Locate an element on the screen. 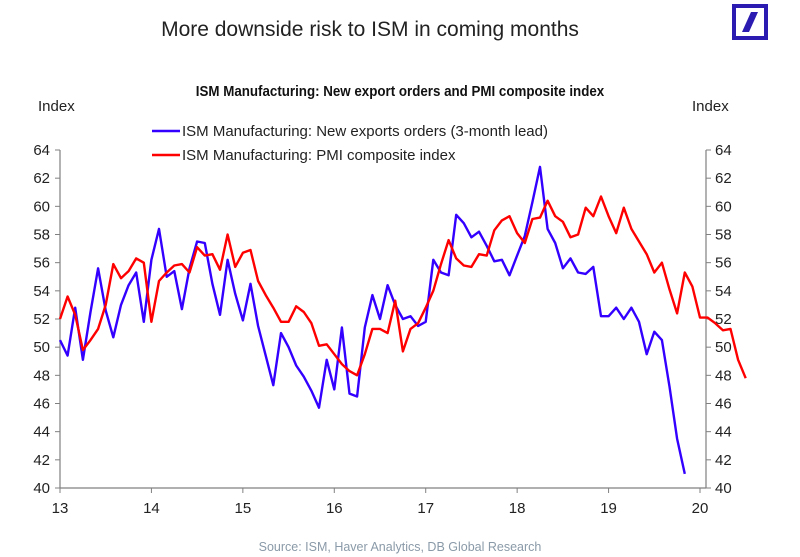 This screenshot has height=557, width=800. y-tick-label-left: 54 is located at coordinates (41, 291).